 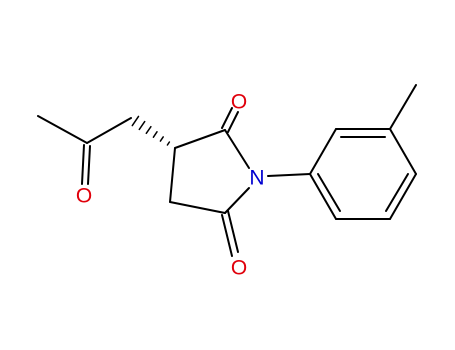 I want to click on atom-label: N, so click(x=256, y=178).